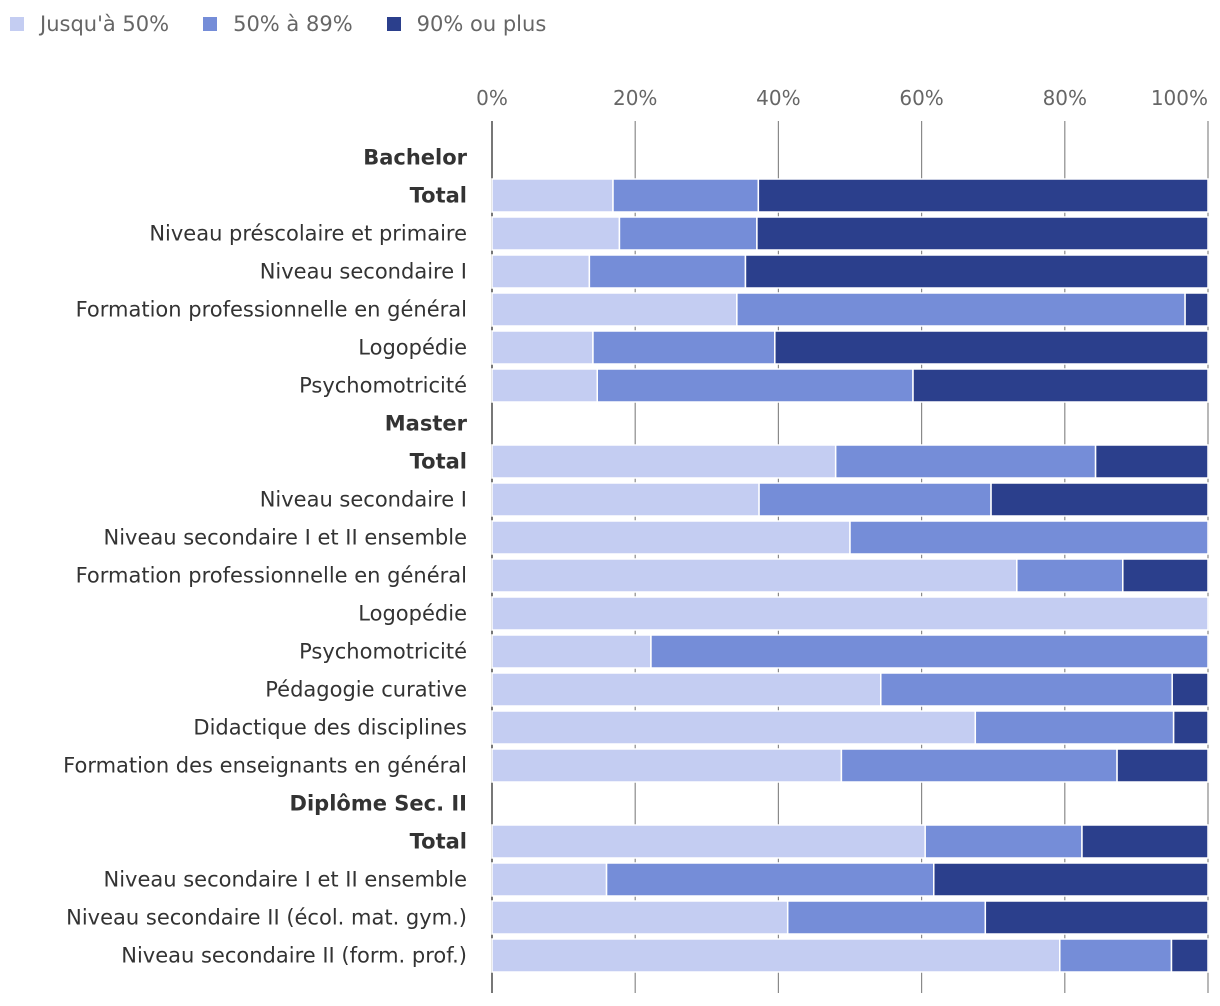  I want to click on legend-item-0: Jusqu'à 50%, so click(89, 24).